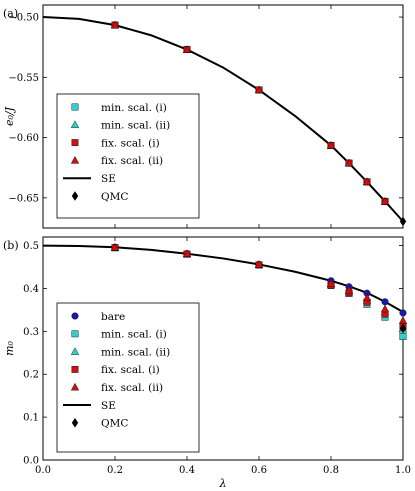 The height and width of the screenshot is (491, 415). I want to click on series-line-se, so click(223, 278).